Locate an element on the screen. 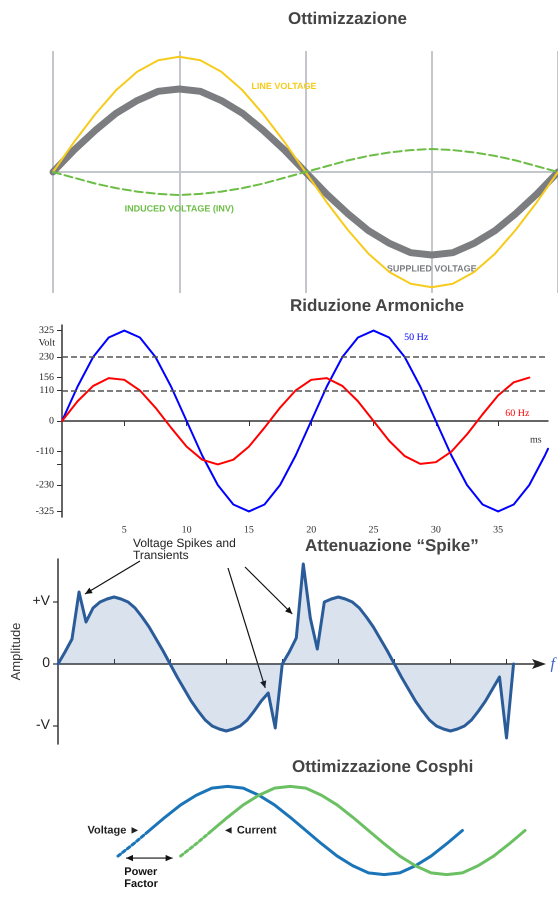  series-label: LINE VOLTAGE is located at coordinates (284, 86).